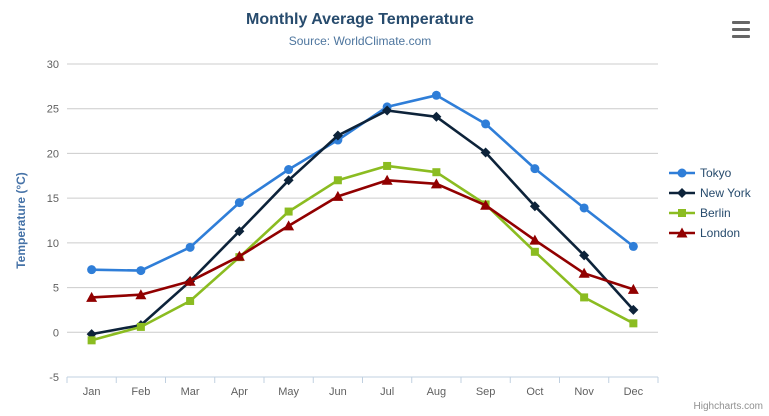 This screenshot has width=769, height=416. What do you see at coordinates (53, 244) in the screenshot?
I see `y-axis-label: 10` at bounding box center [53, 244].